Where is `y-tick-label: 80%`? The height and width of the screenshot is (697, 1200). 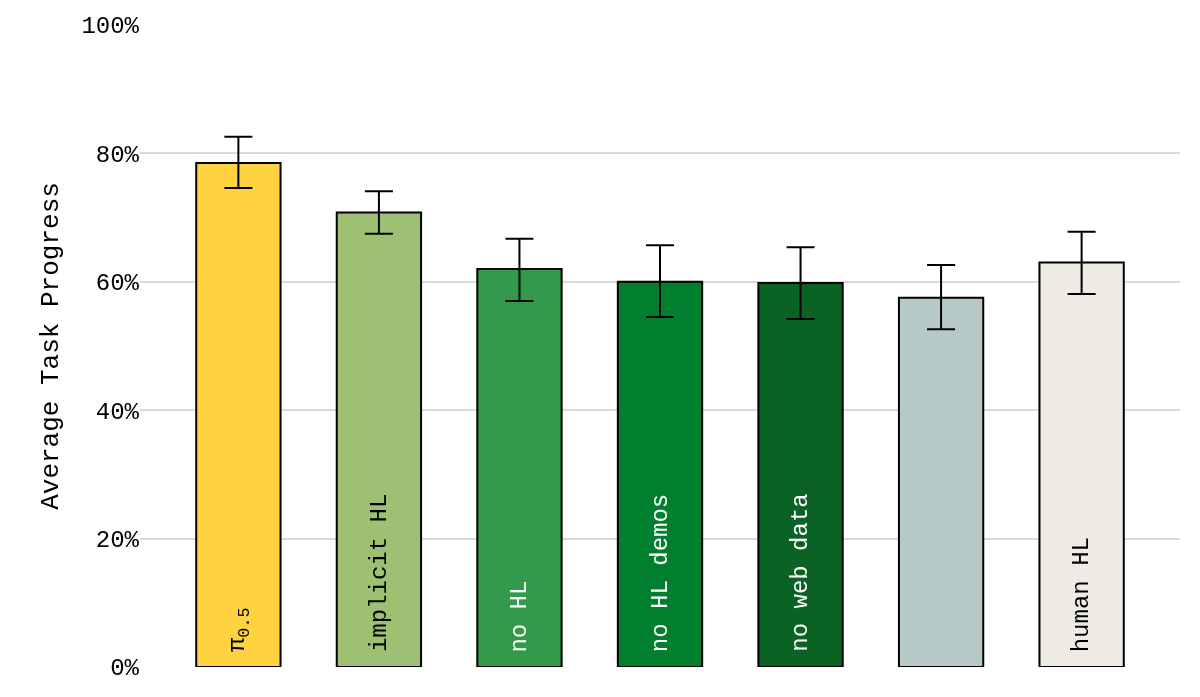 y-tick-label: 80% is located at coordinates (117, 155).